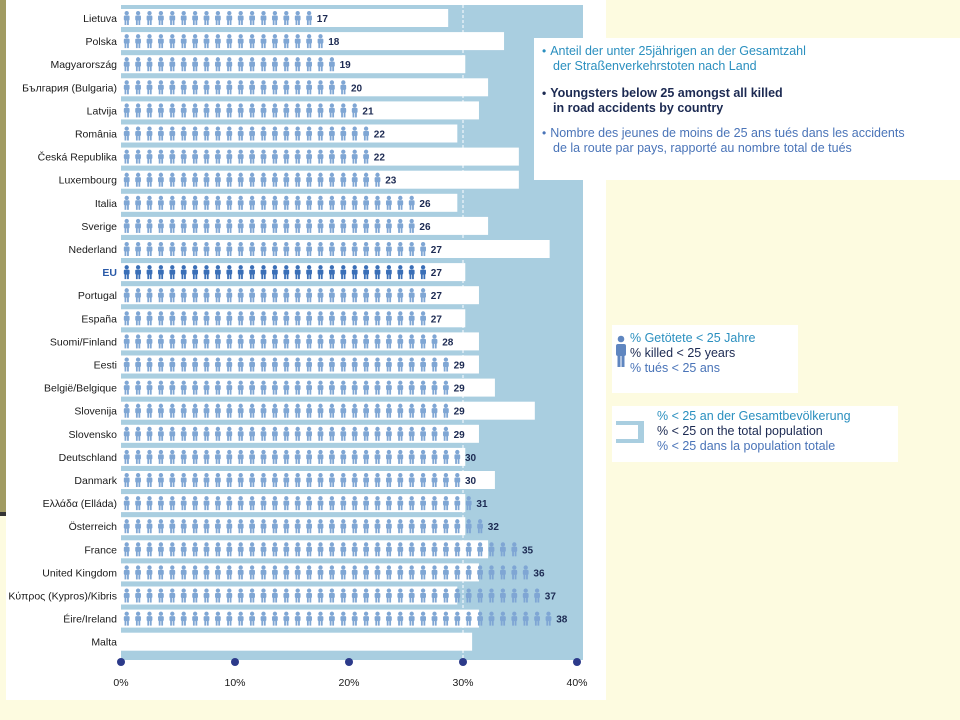 The height and width of the screenshot is (720, 960). Describe the element at coordinates (621, 351) in the screenshot. I see `person-icon` at that location.